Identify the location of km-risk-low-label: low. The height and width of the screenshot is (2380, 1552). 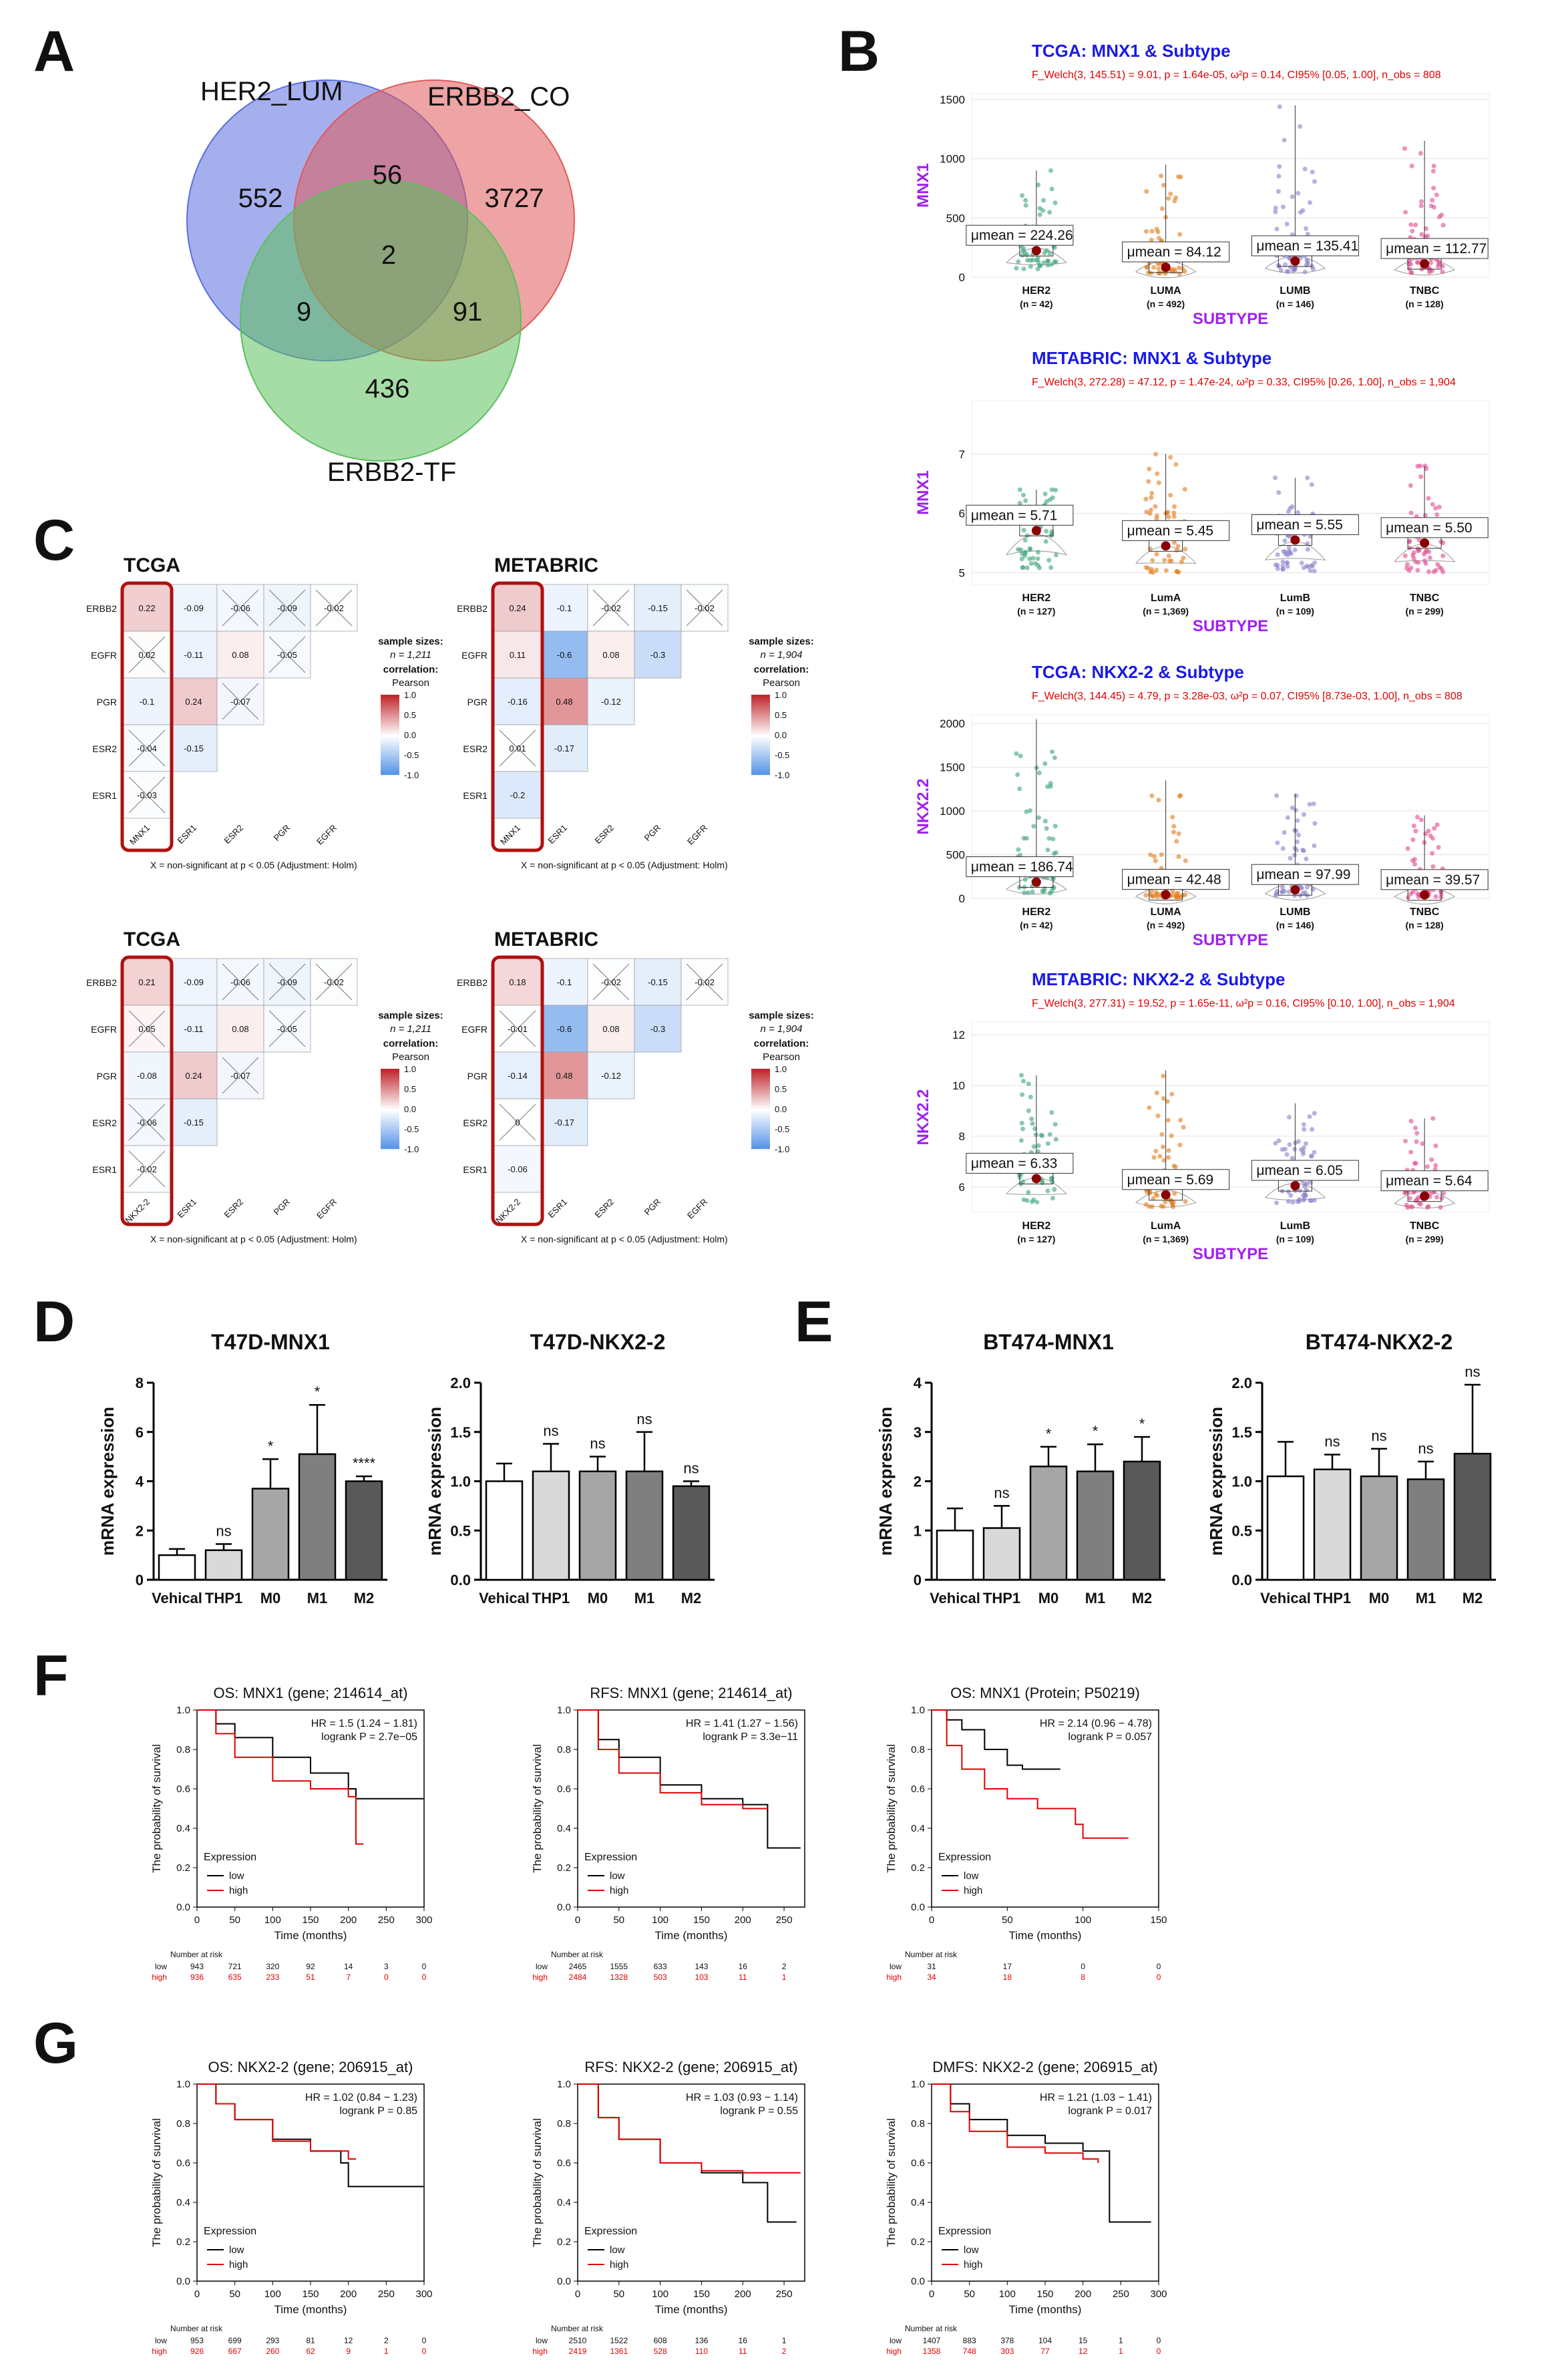
(161, 1966).